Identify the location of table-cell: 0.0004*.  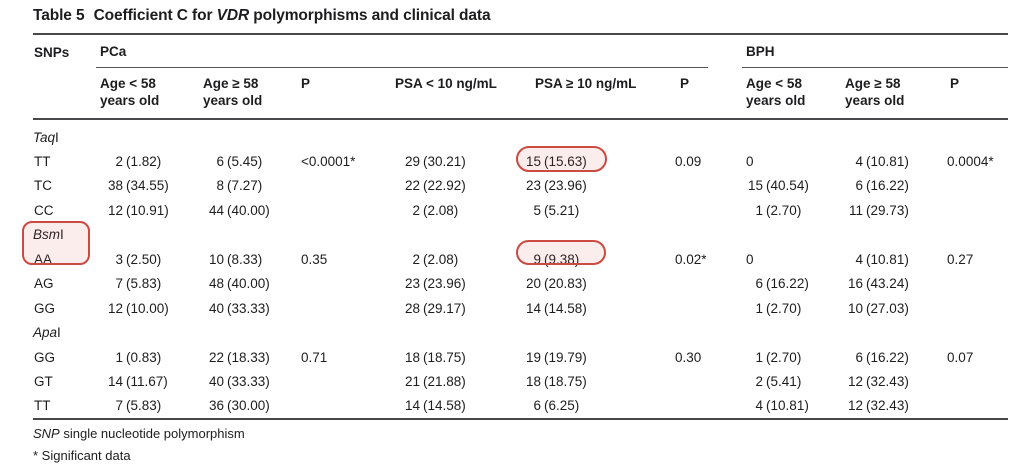
(970, 161).